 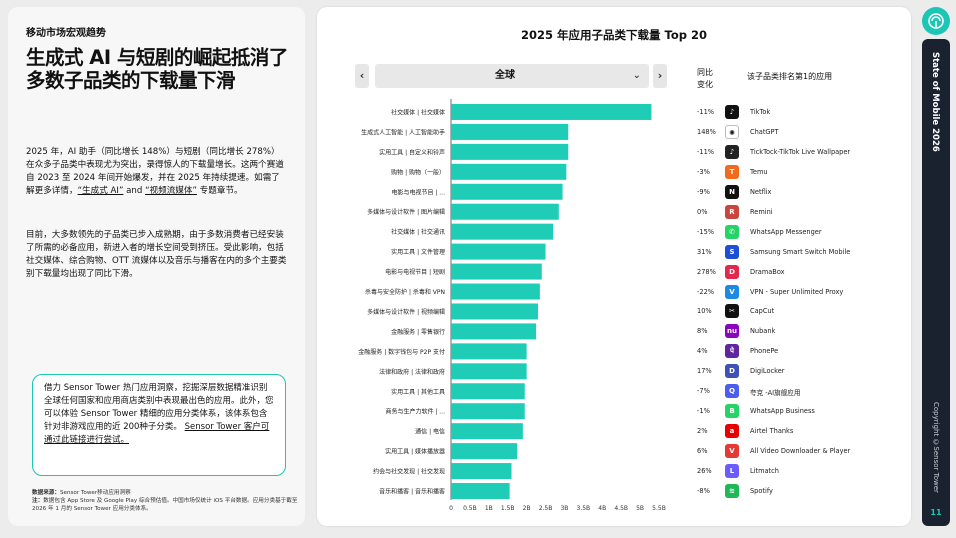 What do you see at coordinates (786, 231) in the screenshot?
I see `top-app-name: WhatsApp Messenger` at bounding box center [786, 231].